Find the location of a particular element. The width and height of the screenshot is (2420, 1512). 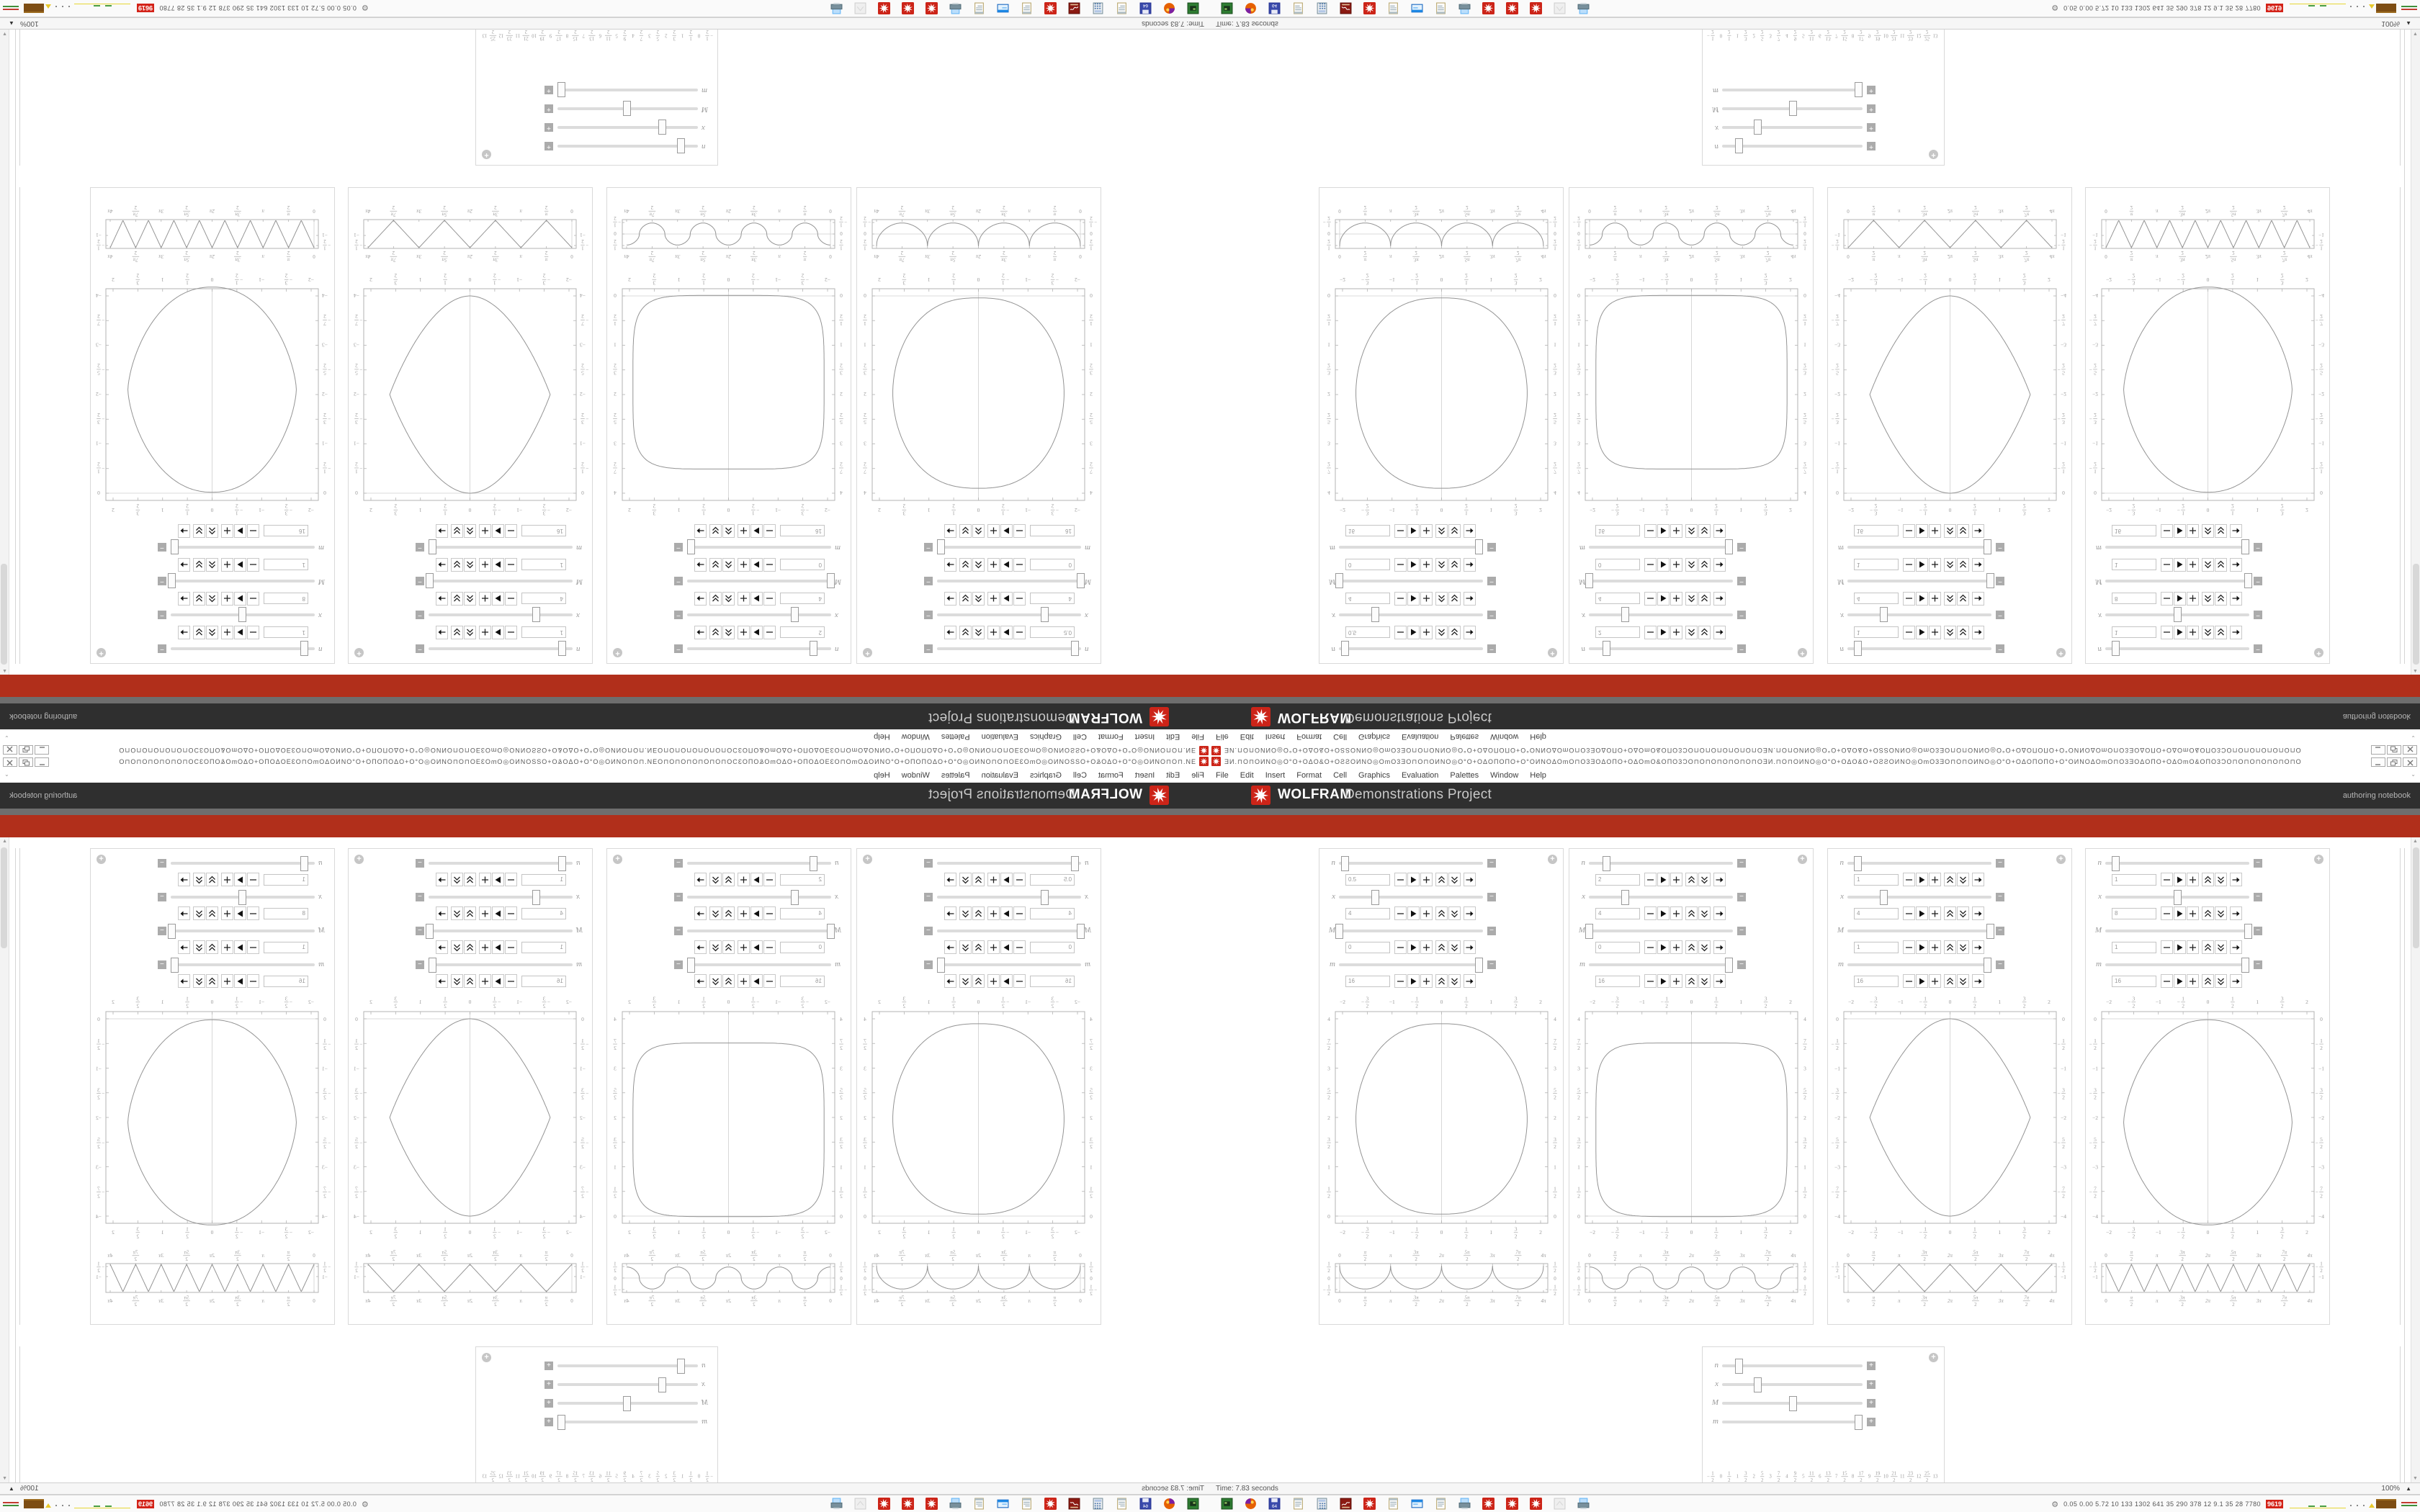

gear-icon: ⚙ is located at coordinates (2055, 1504).